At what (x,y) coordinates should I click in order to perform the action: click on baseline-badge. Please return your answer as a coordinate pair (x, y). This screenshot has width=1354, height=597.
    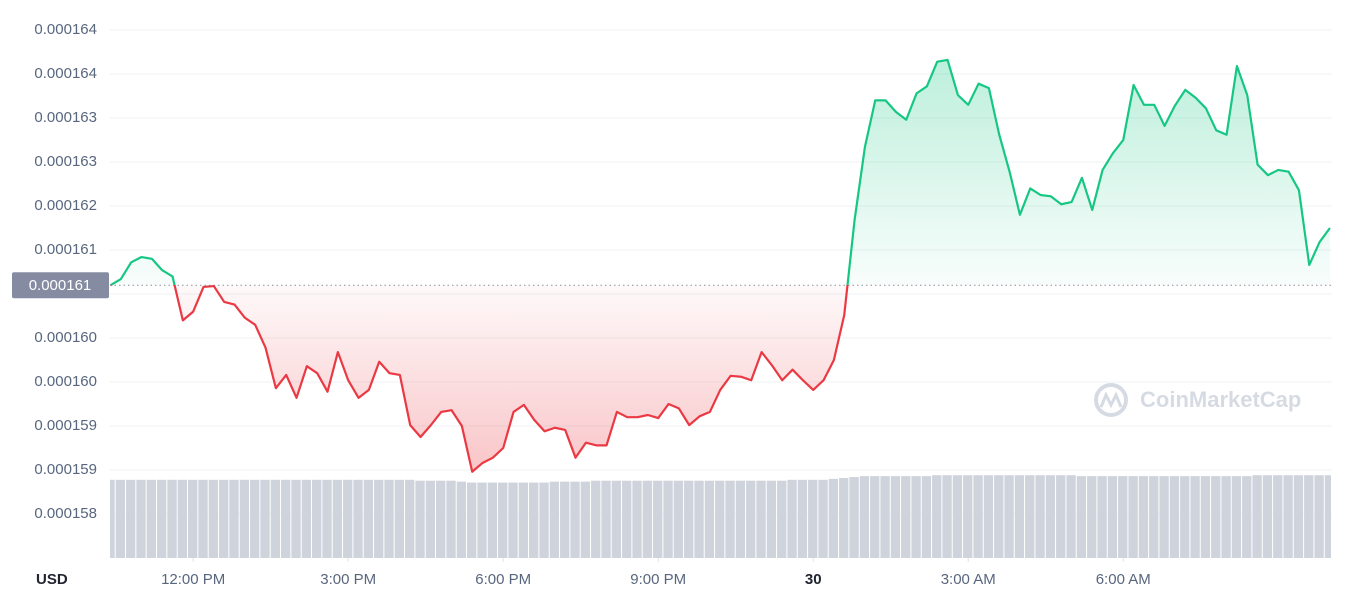
    Looking at the image, I should click on (60, 285).